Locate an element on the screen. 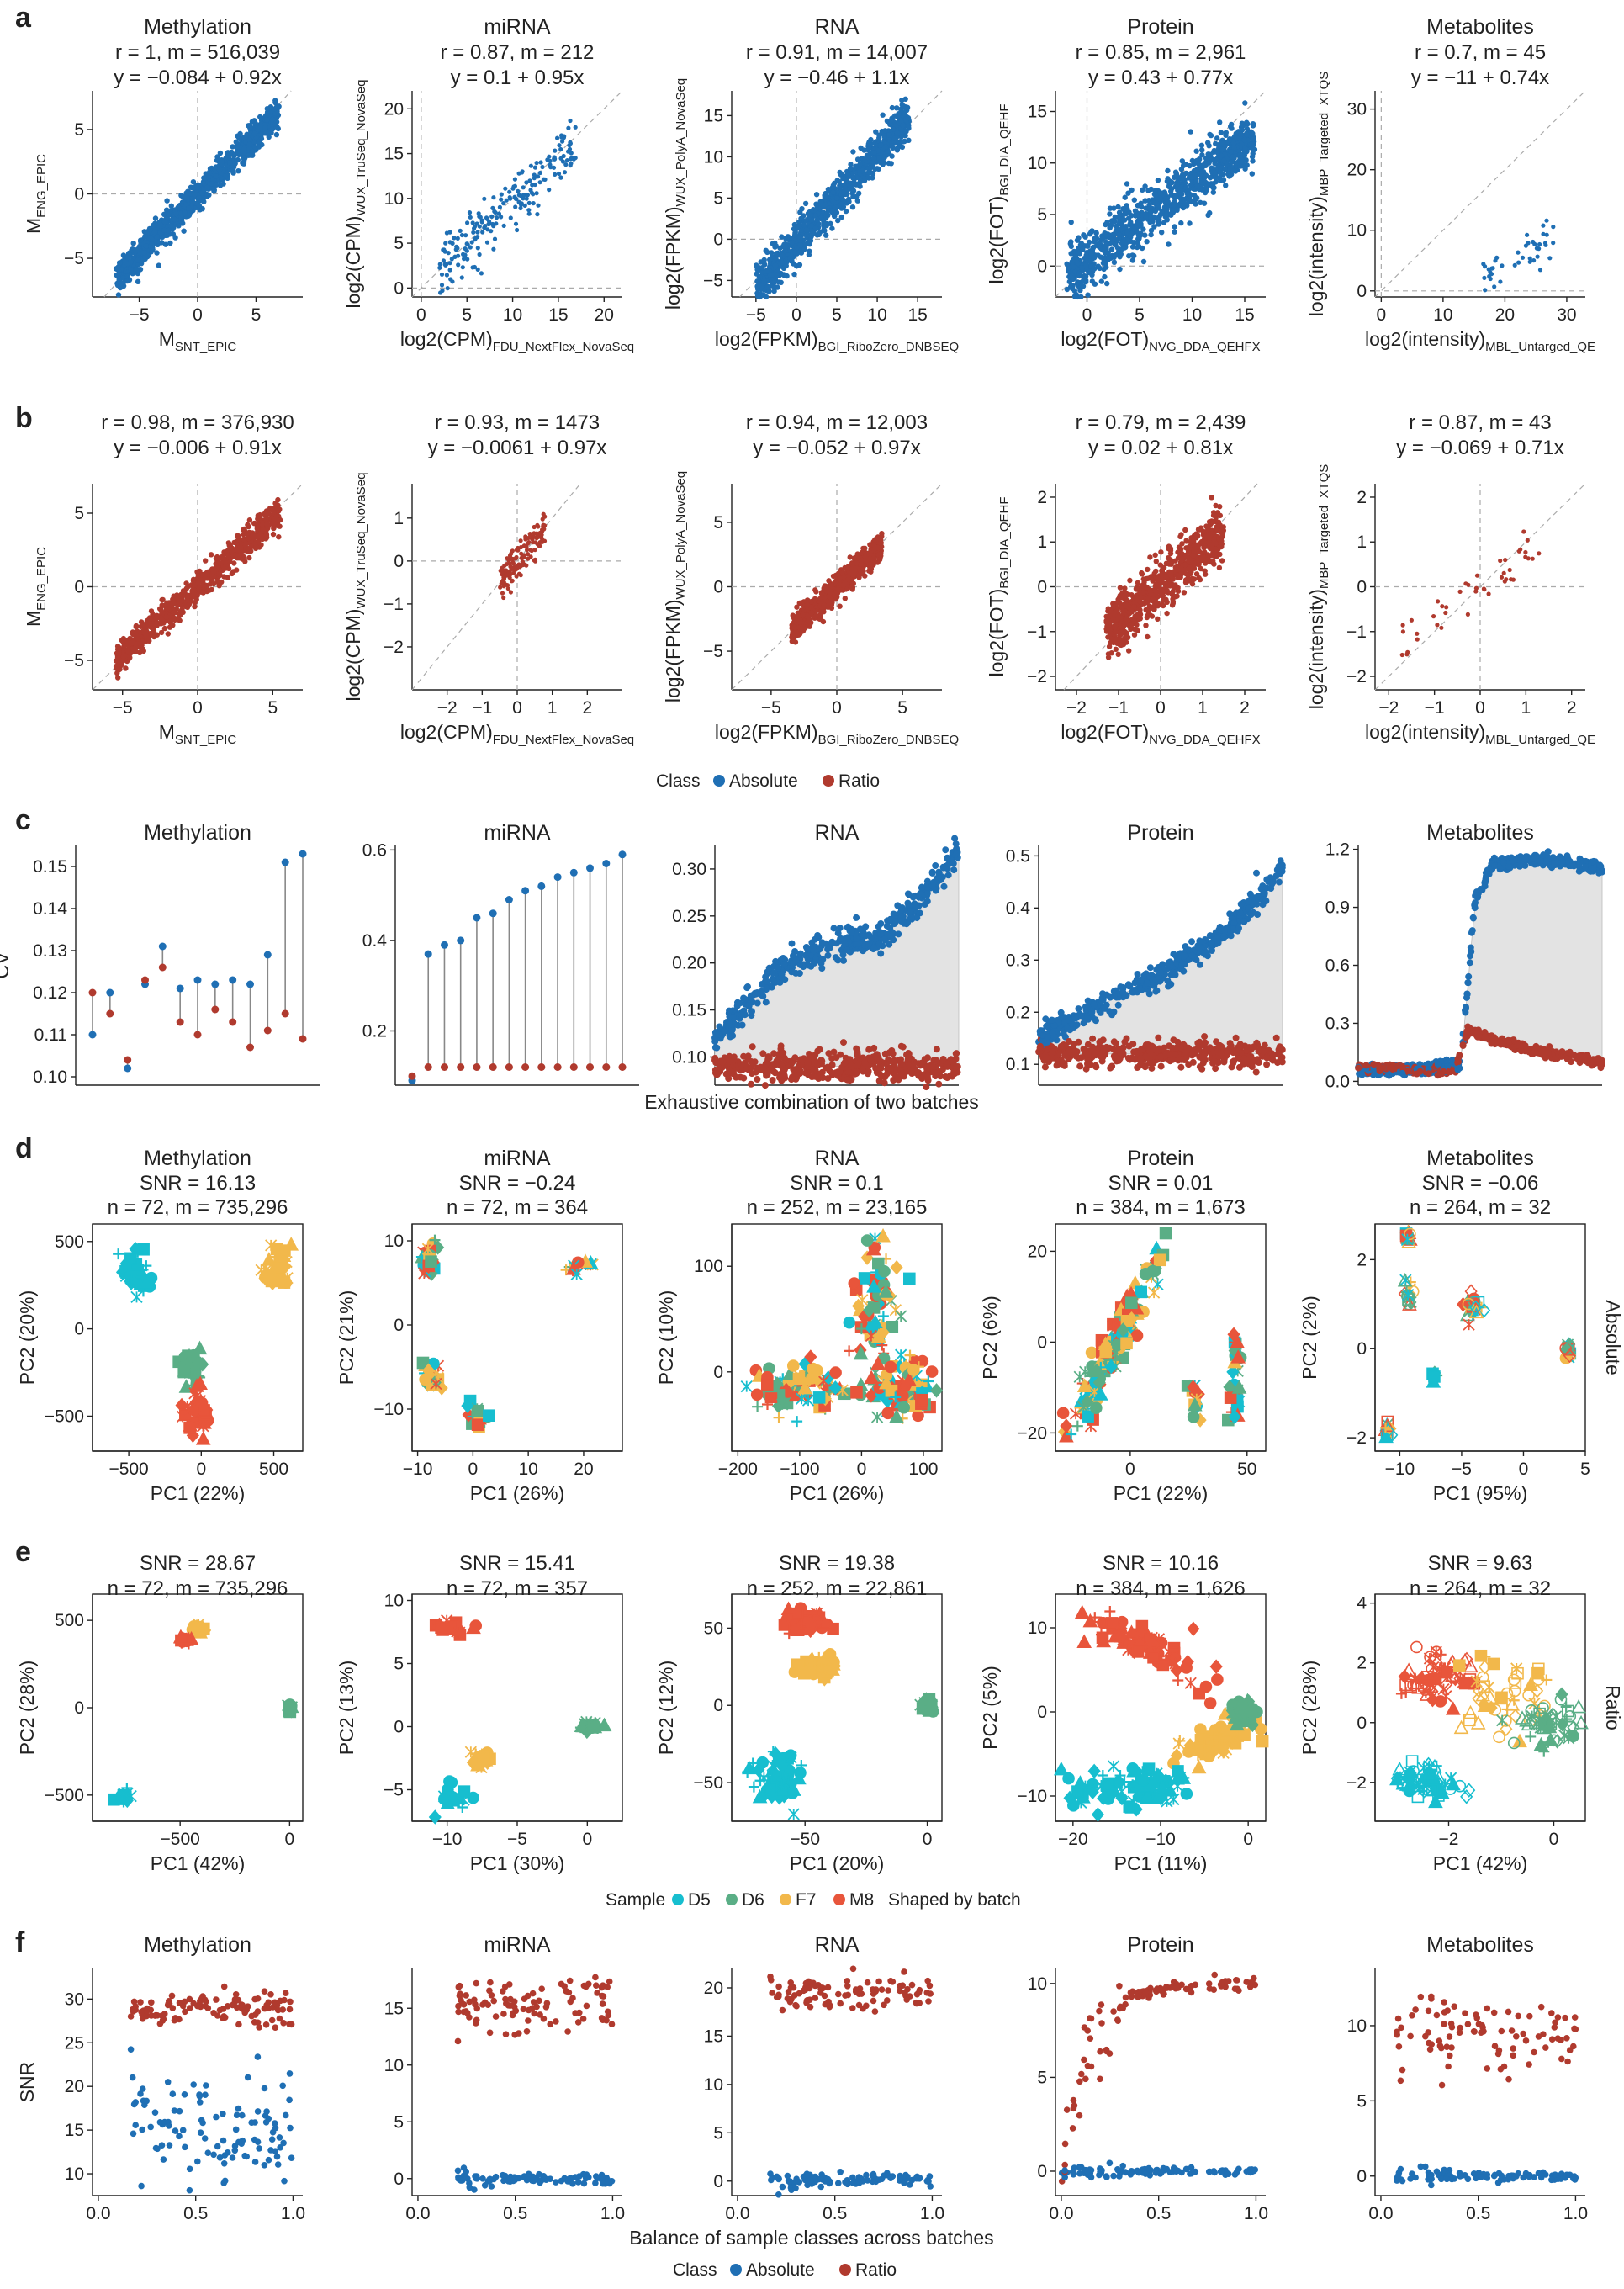 This screenshot has height=2289, width=1624. x-tick-label: 1 is located at coordinates (1203, 708).